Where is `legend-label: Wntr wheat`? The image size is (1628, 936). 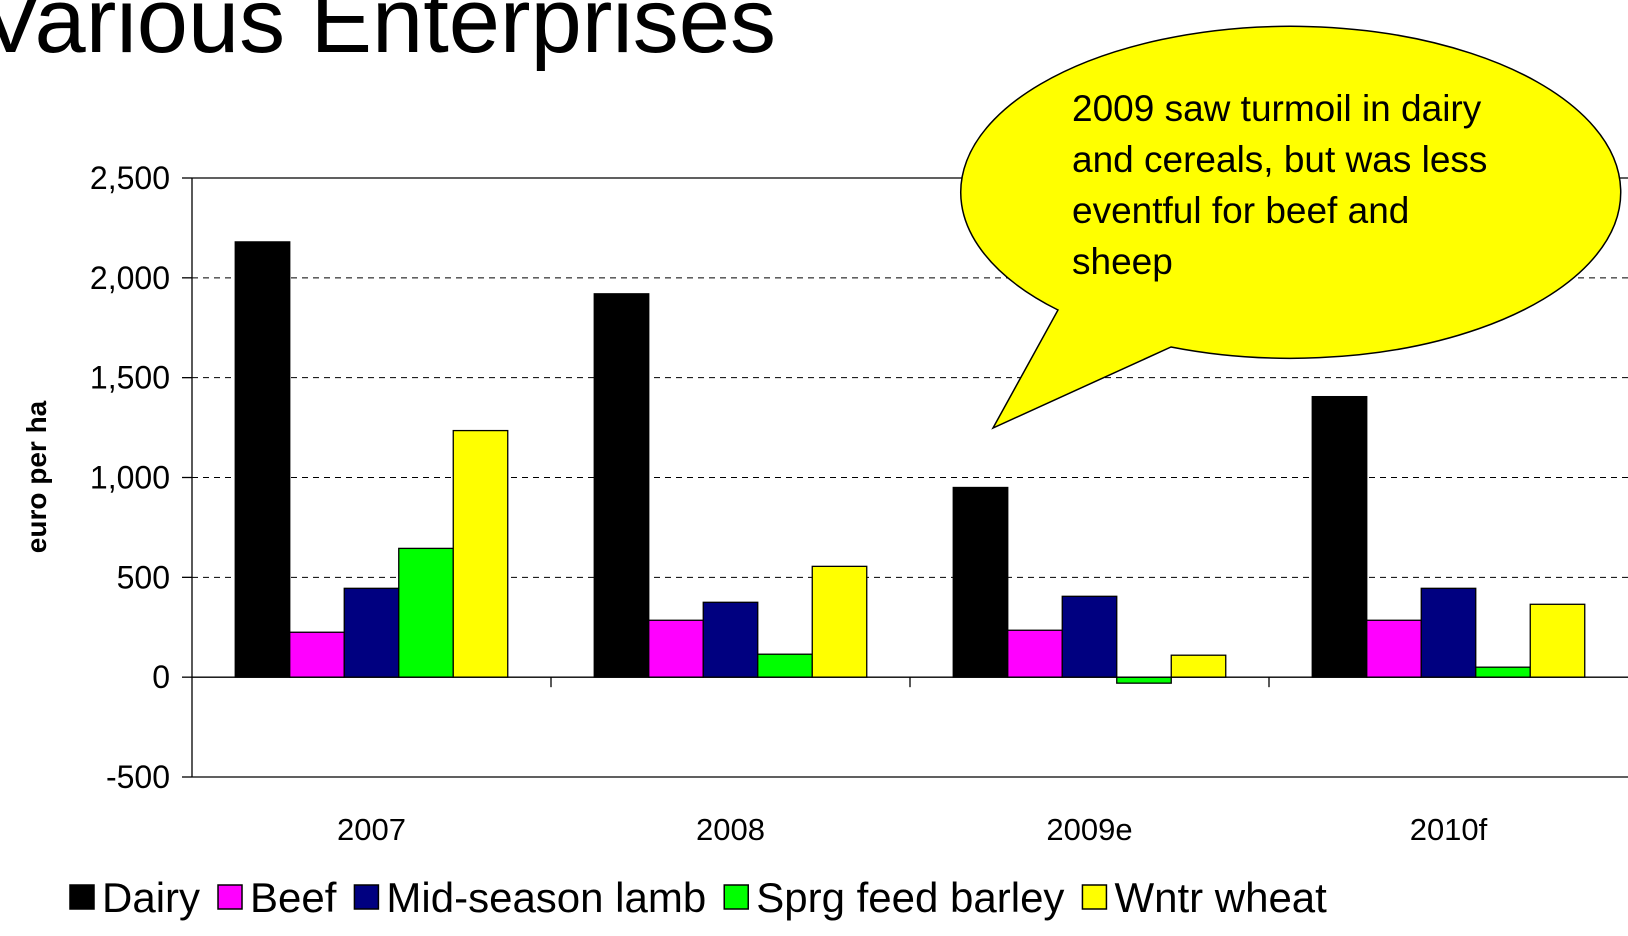
legend-label: Wntr wheat is located at coordinates (1220, 897).